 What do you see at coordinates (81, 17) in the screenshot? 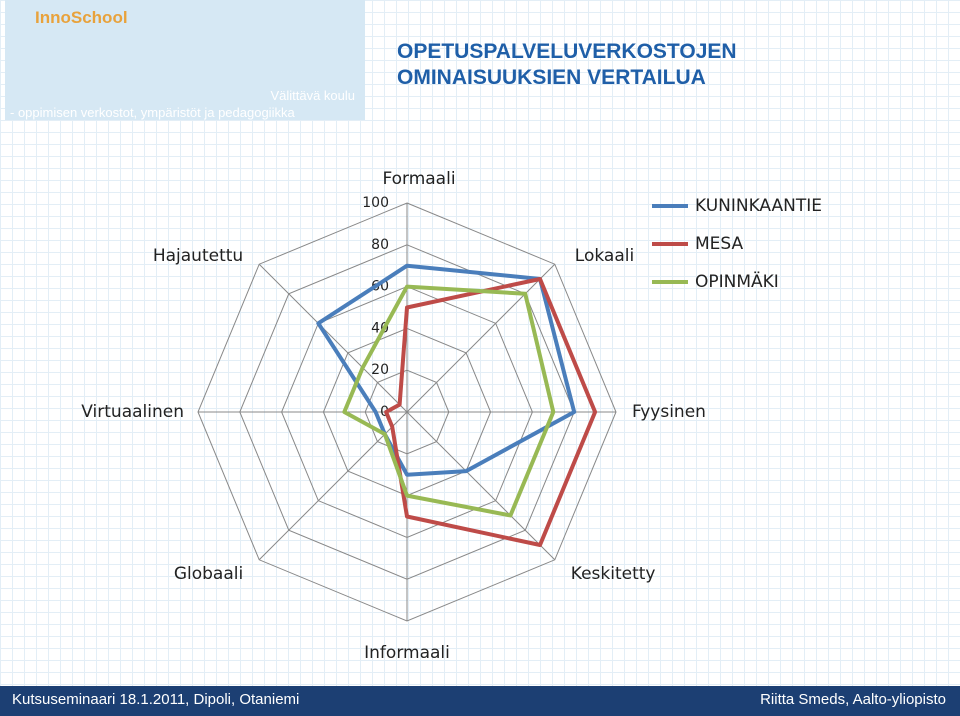
I see `logo: InnoSchool` at bounding box center [81, 17].